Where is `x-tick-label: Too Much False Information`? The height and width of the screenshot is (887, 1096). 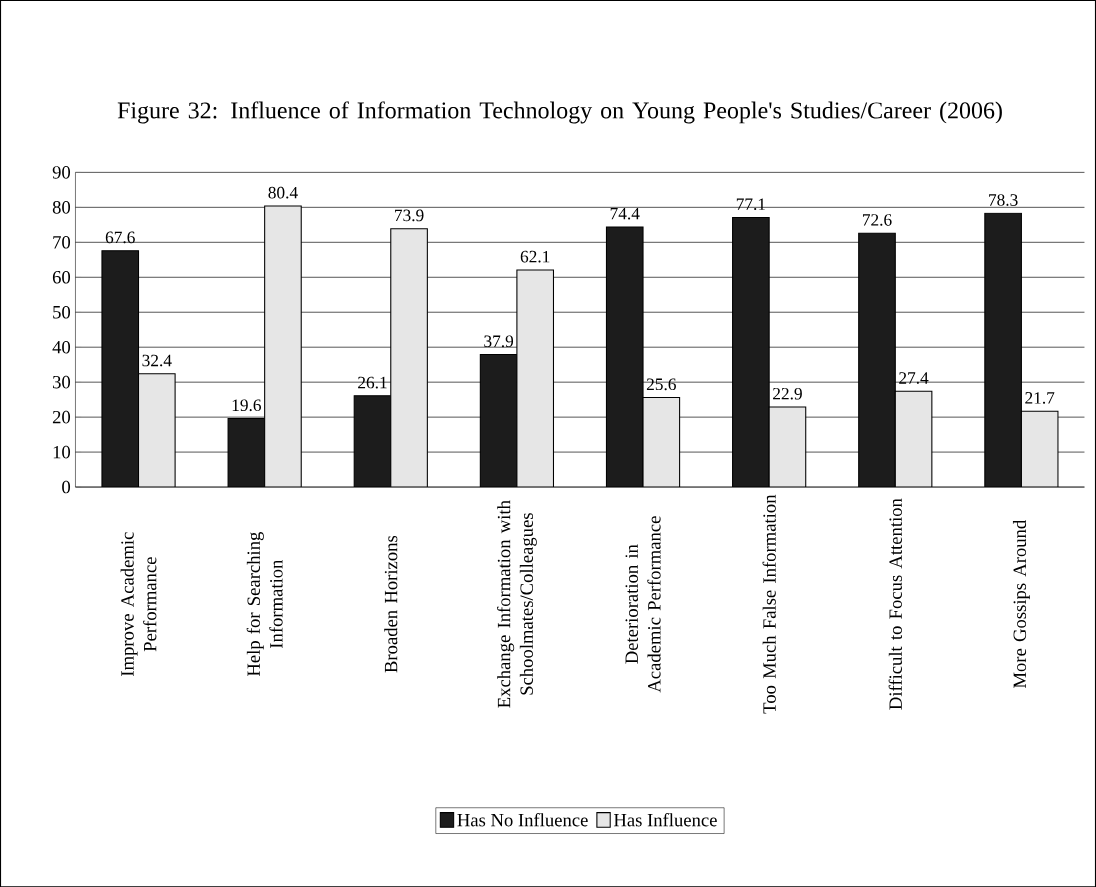 x-tick-label: Too Much False Information is located at coordinates (769, 604).